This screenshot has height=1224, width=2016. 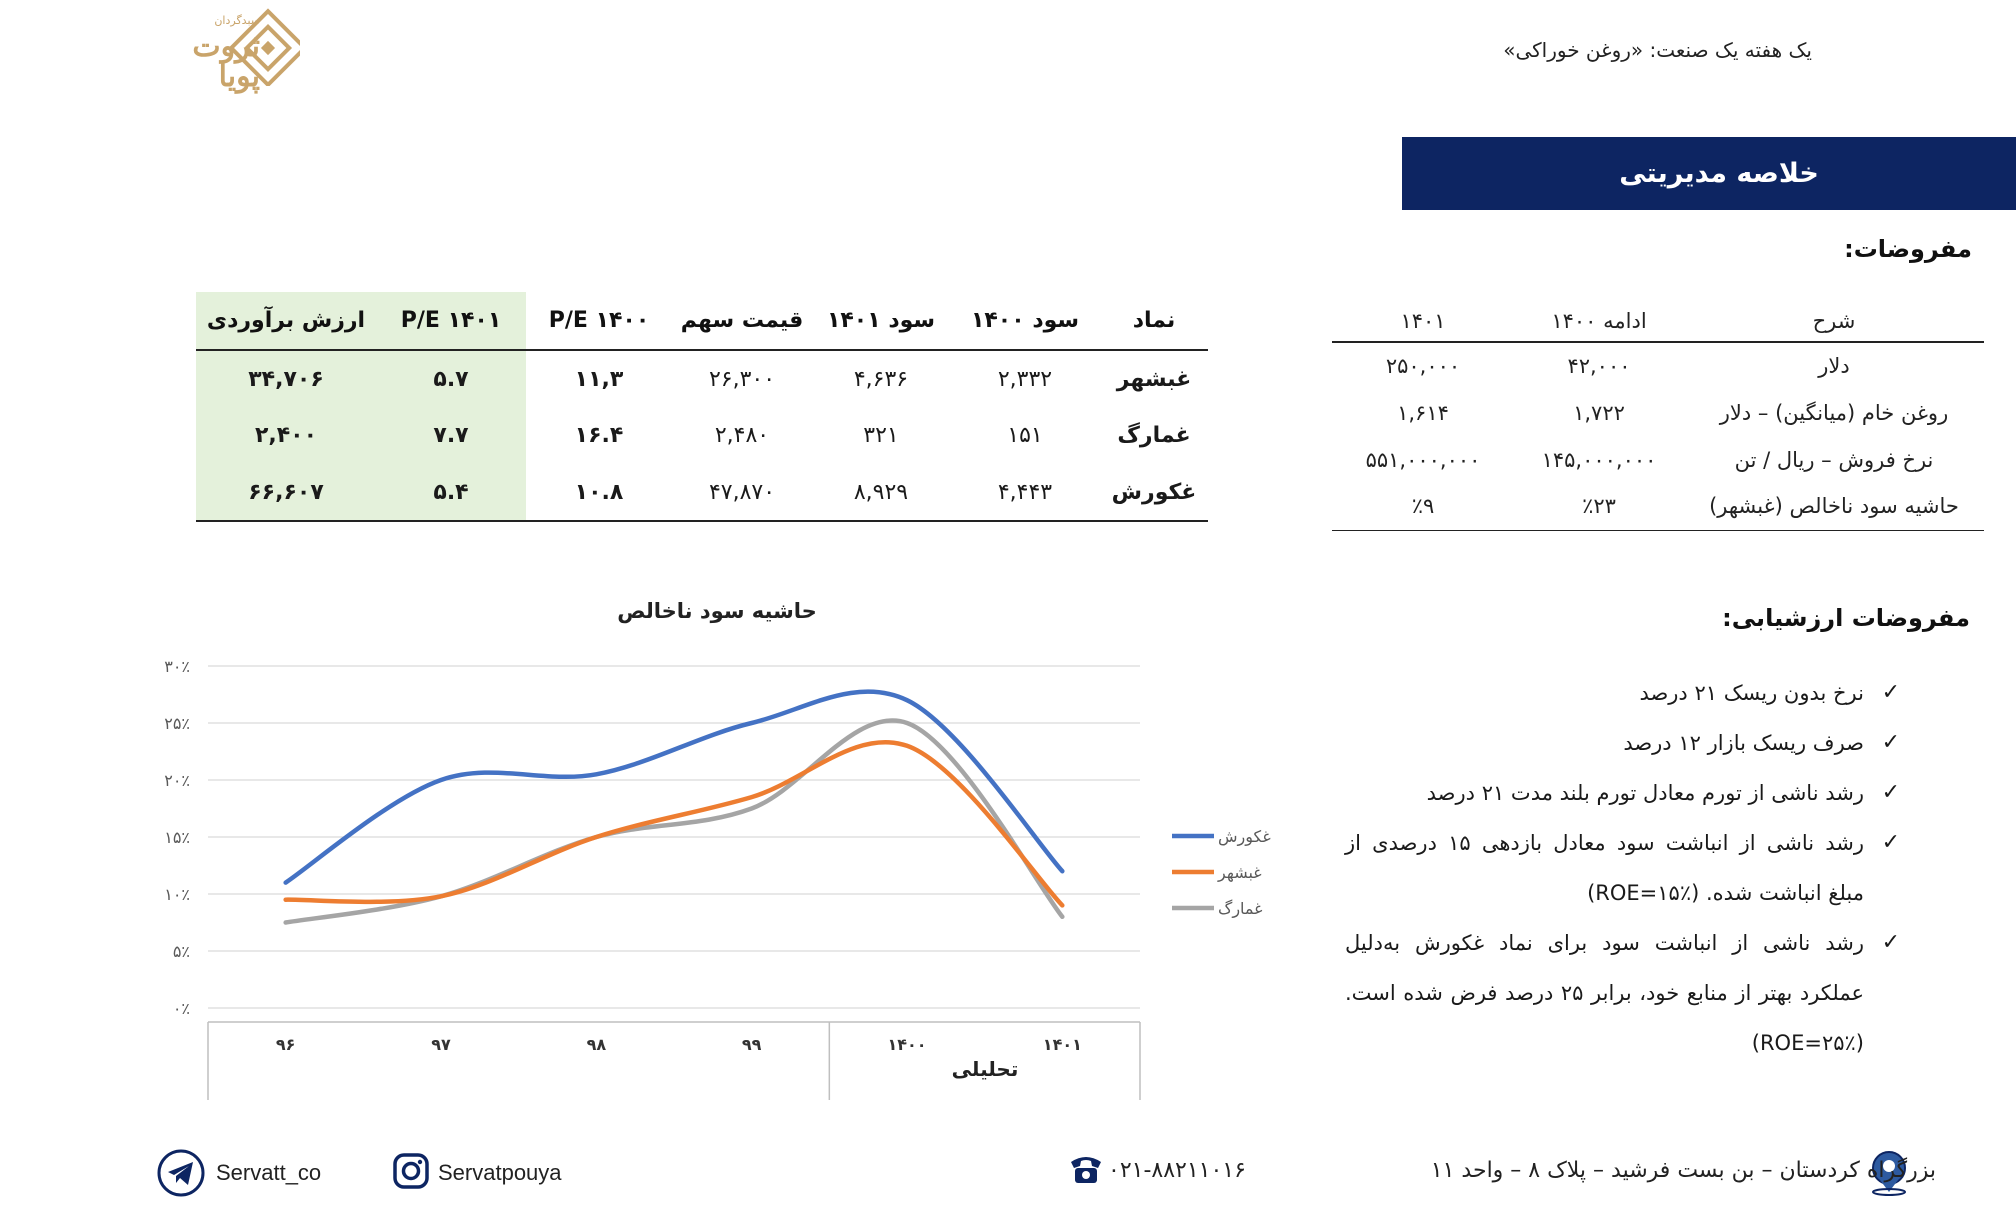 What do you see at coordinates (1025, 493) in the screenshot?
I see `cell-profit-1400: ۴,۴۴۳` at bounding box center [1025, 493].